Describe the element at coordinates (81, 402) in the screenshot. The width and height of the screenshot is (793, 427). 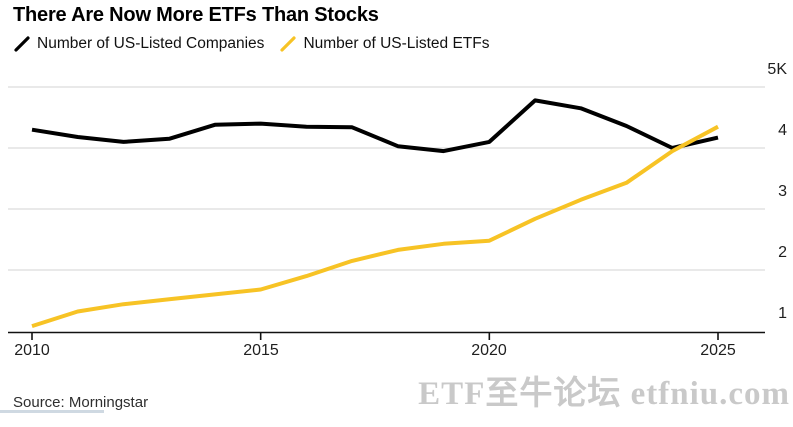
I see `source-text: Source: Morningstar` at that location.